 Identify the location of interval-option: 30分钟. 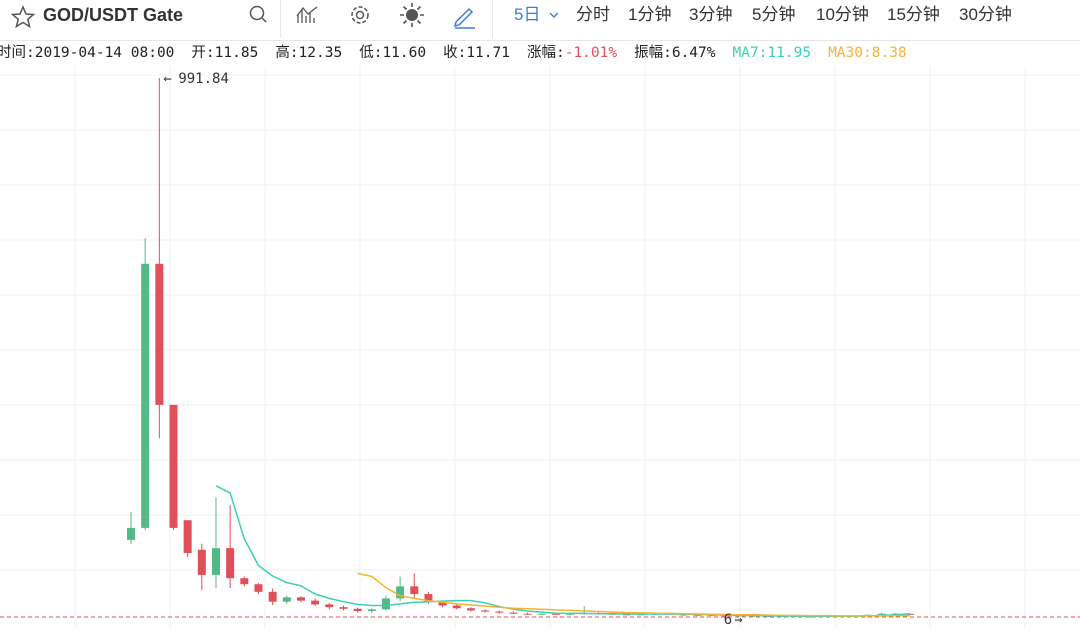
(985, 14).